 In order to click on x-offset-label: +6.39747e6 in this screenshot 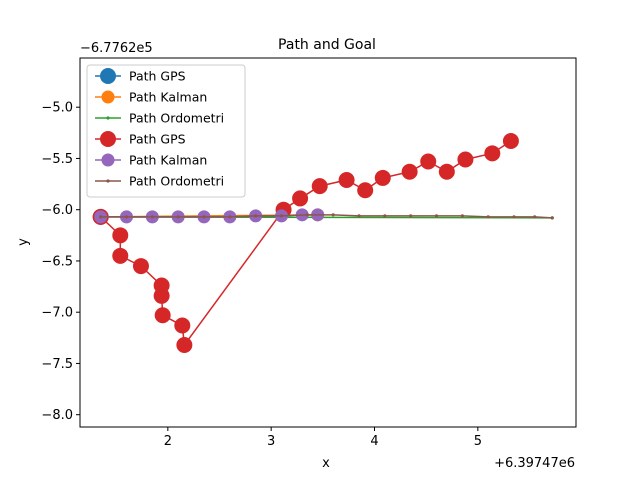, I will do `click(534, 463)`.